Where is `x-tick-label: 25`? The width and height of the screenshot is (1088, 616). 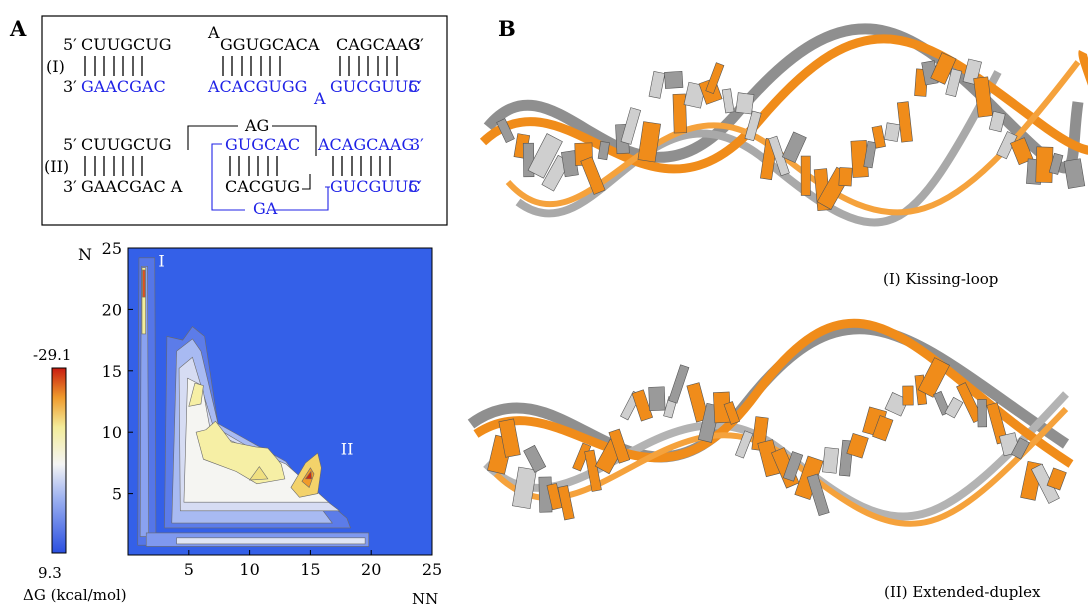 x-tick-label: 25 is located at coordinates (432, 569).